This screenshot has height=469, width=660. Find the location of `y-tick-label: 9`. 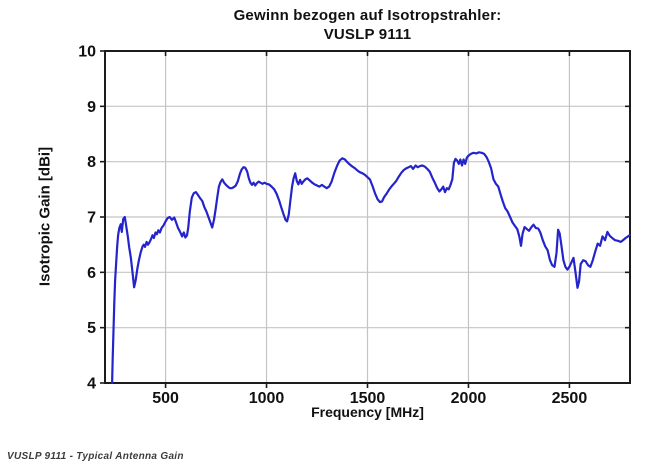

y-tick-label: 9 is located at coordinates (91, 107).